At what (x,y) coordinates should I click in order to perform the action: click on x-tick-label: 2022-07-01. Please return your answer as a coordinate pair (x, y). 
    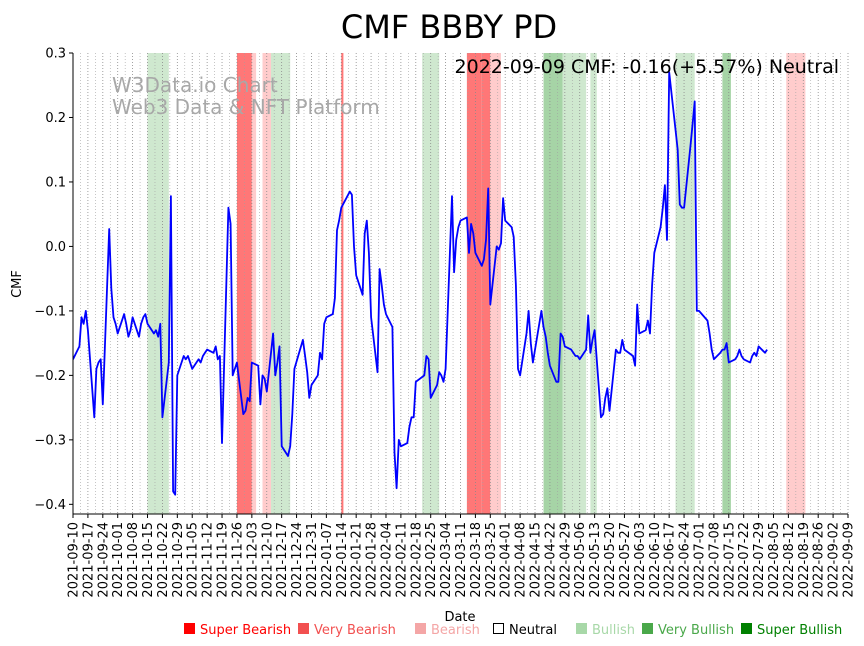
    Looking at the image, I should click on (699, 560).